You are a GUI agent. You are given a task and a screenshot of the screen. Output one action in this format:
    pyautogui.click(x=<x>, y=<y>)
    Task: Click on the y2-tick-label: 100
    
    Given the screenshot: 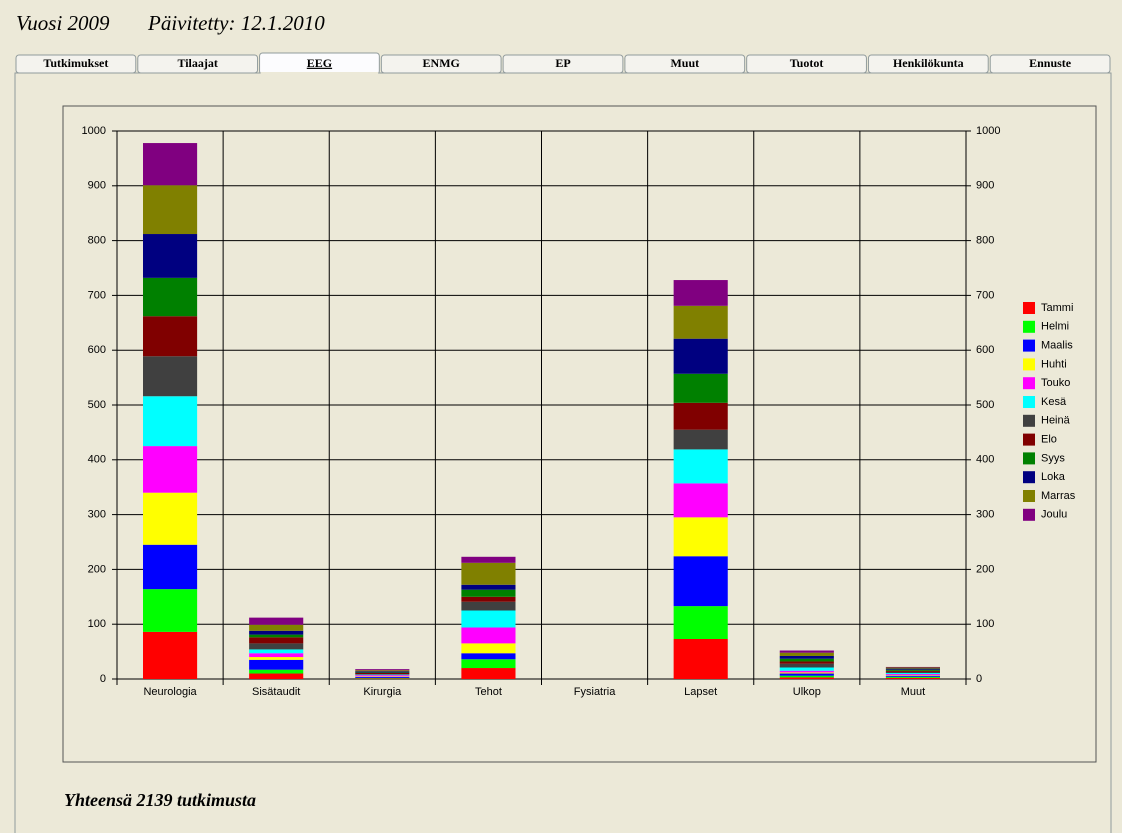 What is the action you would take?
    pyautogui.click(x=985, y=624)
    